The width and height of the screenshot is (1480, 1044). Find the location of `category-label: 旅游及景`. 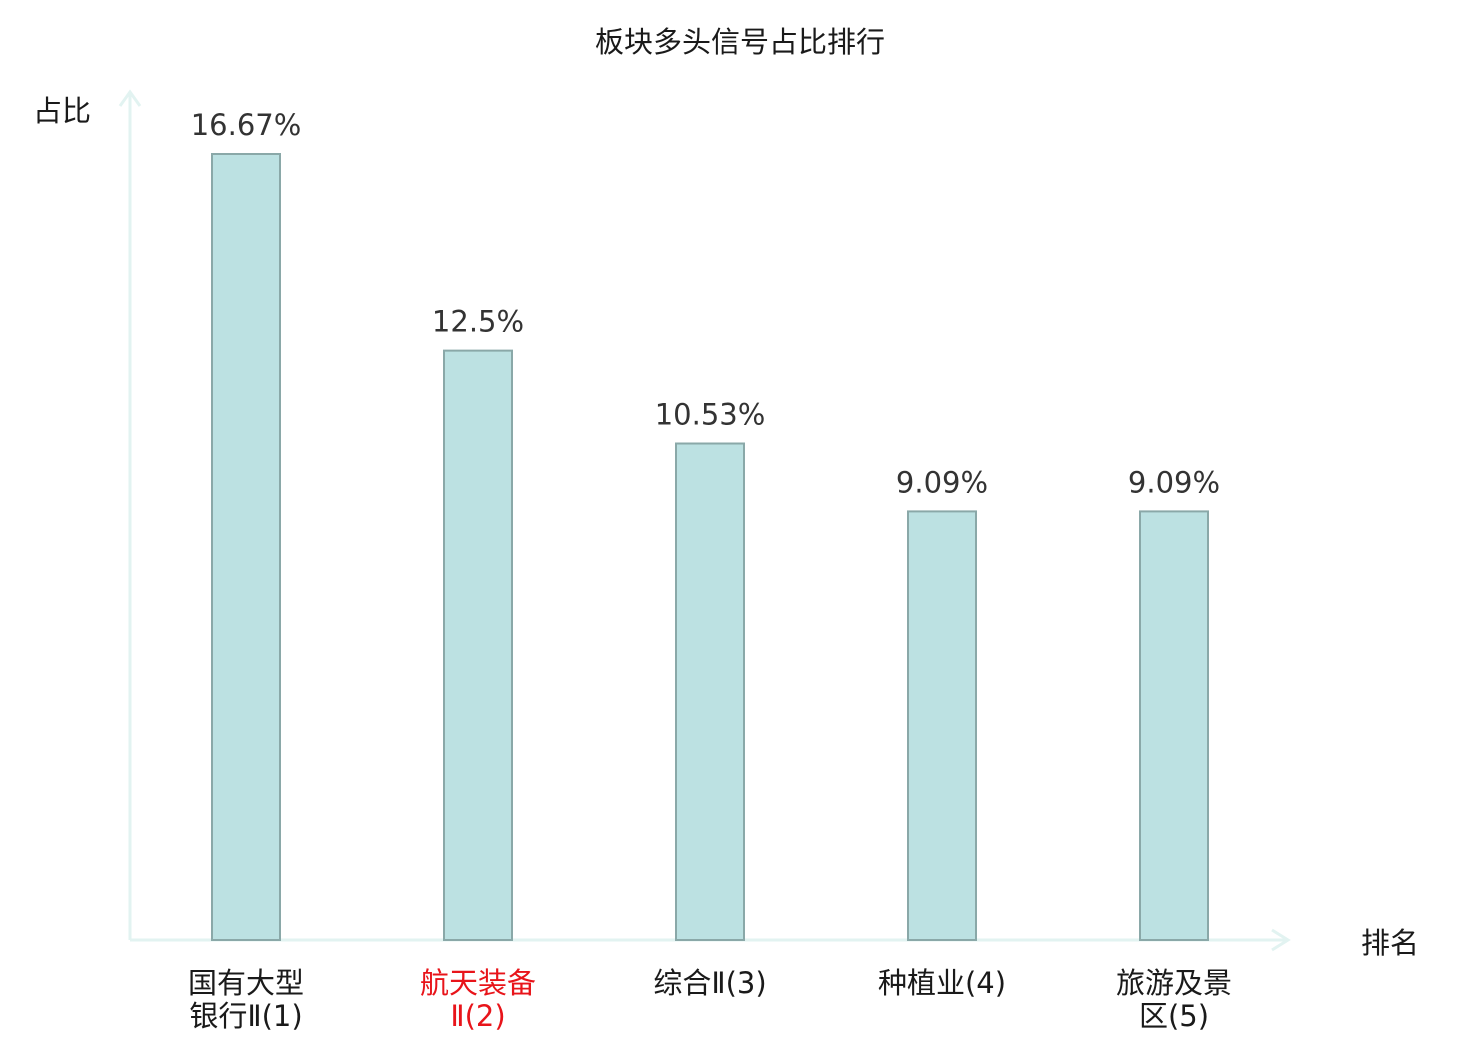

category-label: 旅游及景 is located at coordinates (1174, 983).